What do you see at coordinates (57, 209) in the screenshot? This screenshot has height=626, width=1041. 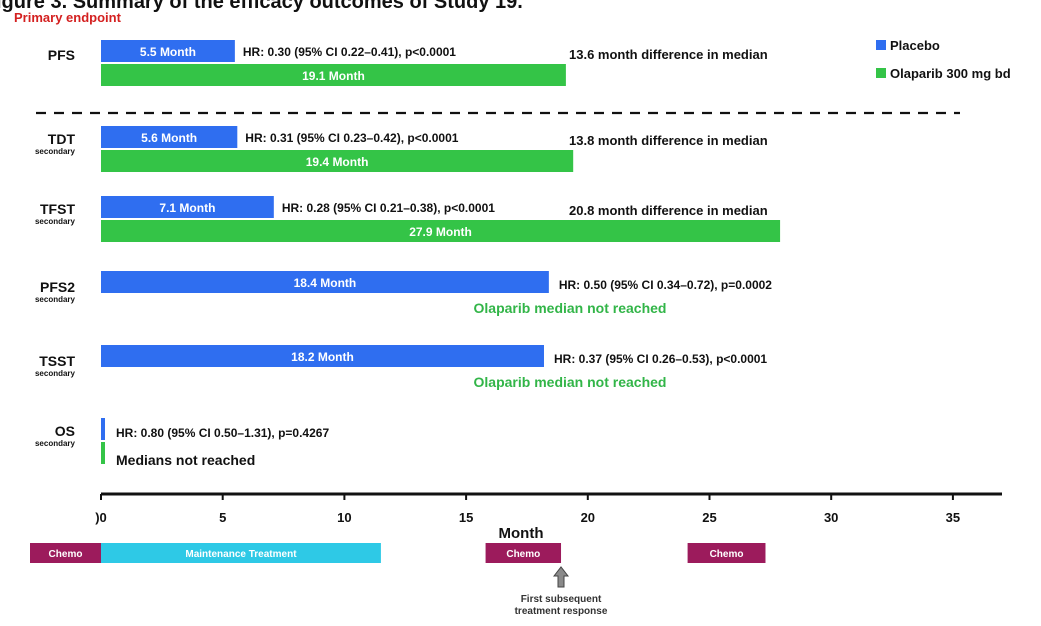 I see `endpoint-label: TFST` at bounding box center [57, 209].